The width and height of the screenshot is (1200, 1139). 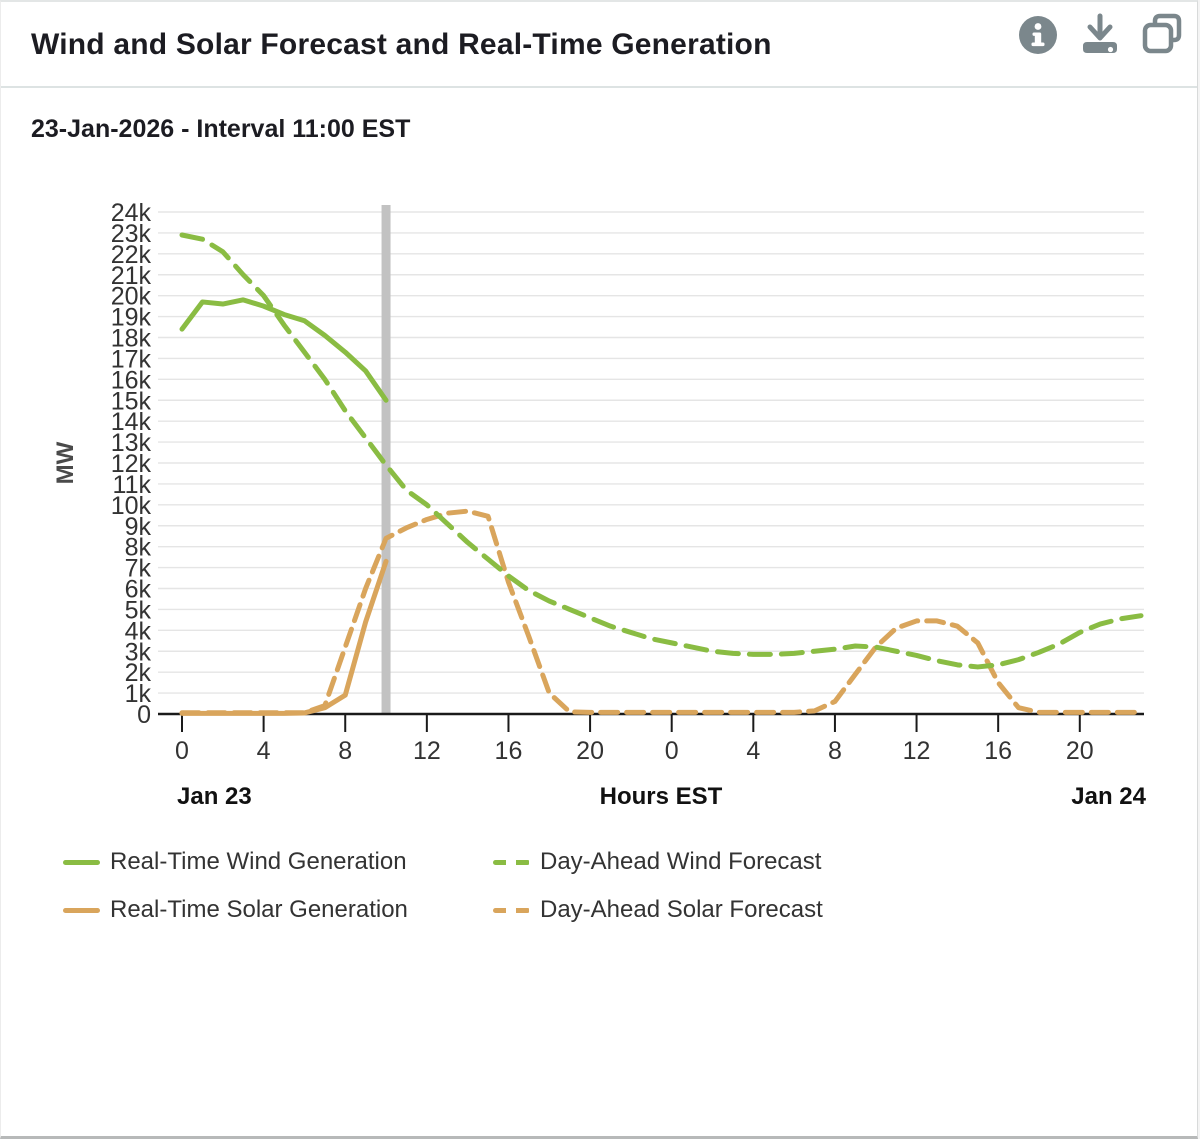 I want to click on y-tick-label: 17k, so click(x=131, y=359).